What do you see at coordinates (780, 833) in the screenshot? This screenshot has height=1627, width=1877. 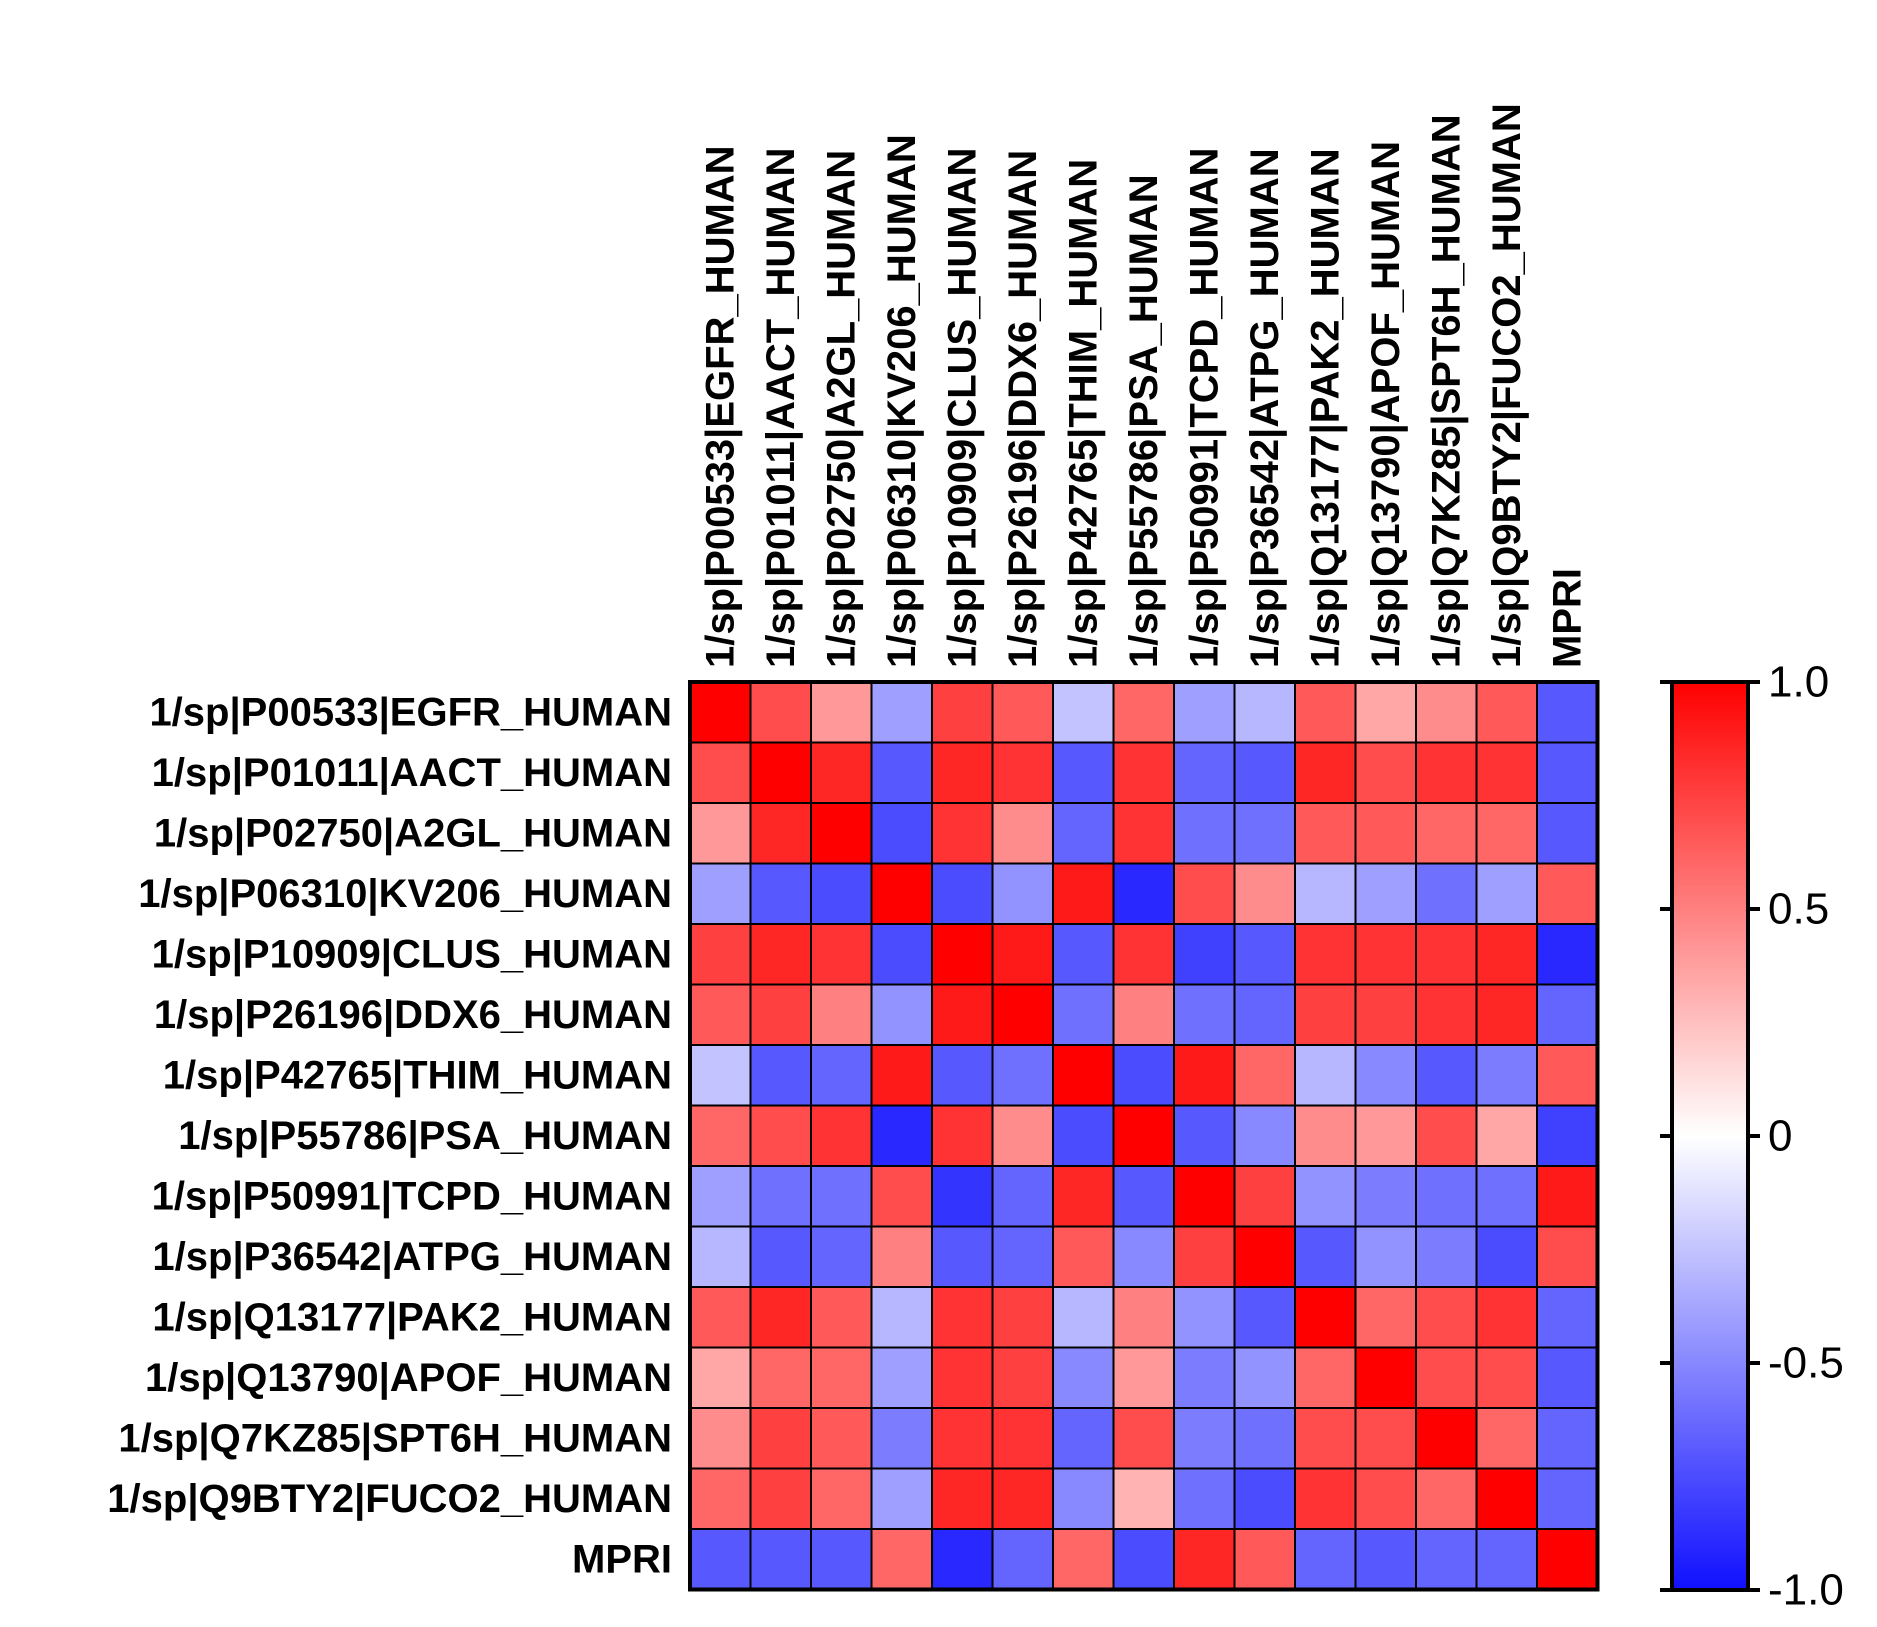 I see `heatmap-cell-r2-c1` at bounding box center [780, 833].